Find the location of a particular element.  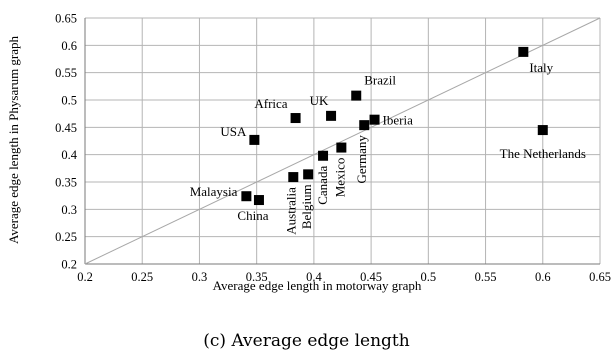

y-tick-label: 0.6 is located at coordinates (69, 46).